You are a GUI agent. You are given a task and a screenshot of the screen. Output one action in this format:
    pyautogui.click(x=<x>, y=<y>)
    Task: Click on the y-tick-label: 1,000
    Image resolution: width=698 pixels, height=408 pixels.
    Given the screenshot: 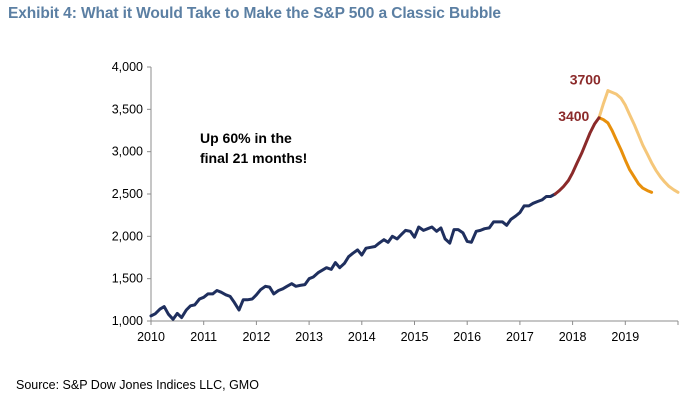 What is the action you would take?
    pyautogui.click(x=127, y=321)
    